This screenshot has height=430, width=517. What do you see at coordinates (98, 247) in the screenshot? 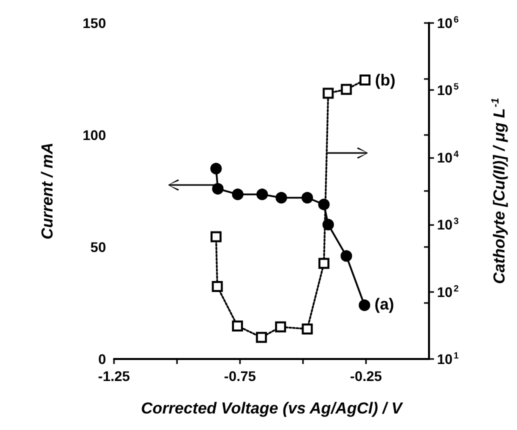
I see `y-tick-label: 50` at bounding box center [98, 247].